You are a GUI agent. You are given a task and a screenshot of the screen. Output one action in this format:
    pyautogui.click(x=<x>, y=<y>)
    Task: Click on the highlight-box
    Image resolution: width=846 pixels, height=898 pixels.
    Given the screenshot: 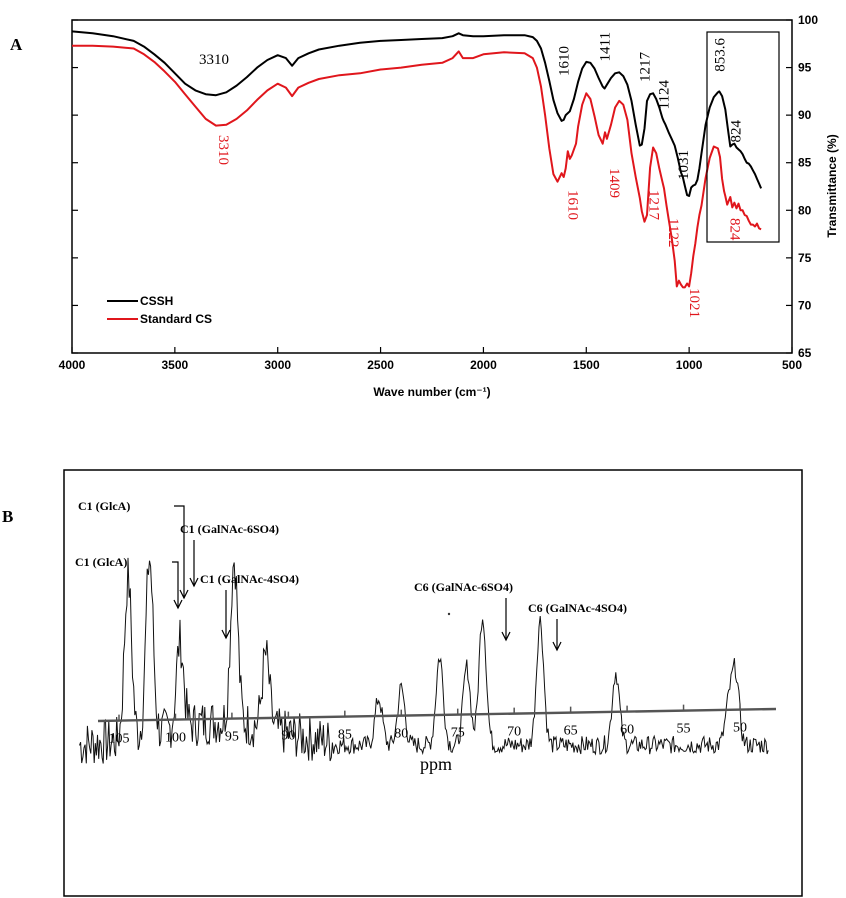 What is the action you would take?
    pyautogui.click(x=743, y=137)
    